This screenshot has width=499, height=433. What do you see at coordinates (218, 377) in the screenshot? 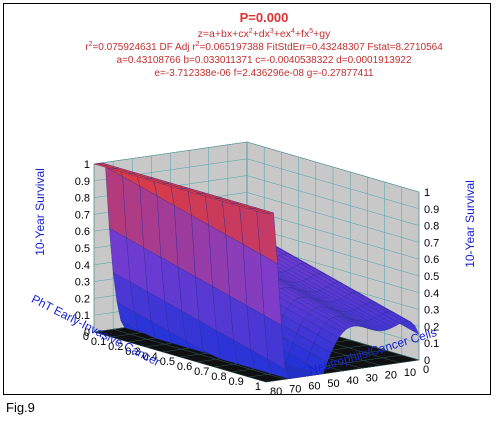
I see `y-tick-label: 0.8` at bounding box center [218, 377].